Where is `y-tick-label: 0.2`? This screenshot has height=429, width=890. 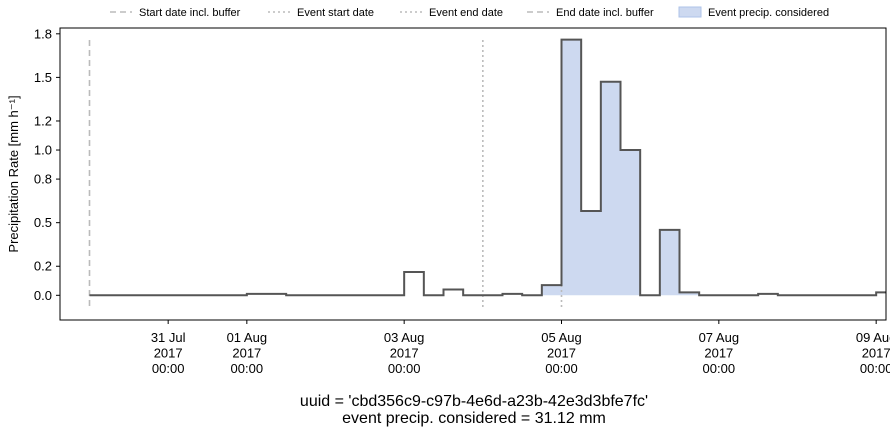
y-tick-label: 0.2 is located at coordinates (43, 266).